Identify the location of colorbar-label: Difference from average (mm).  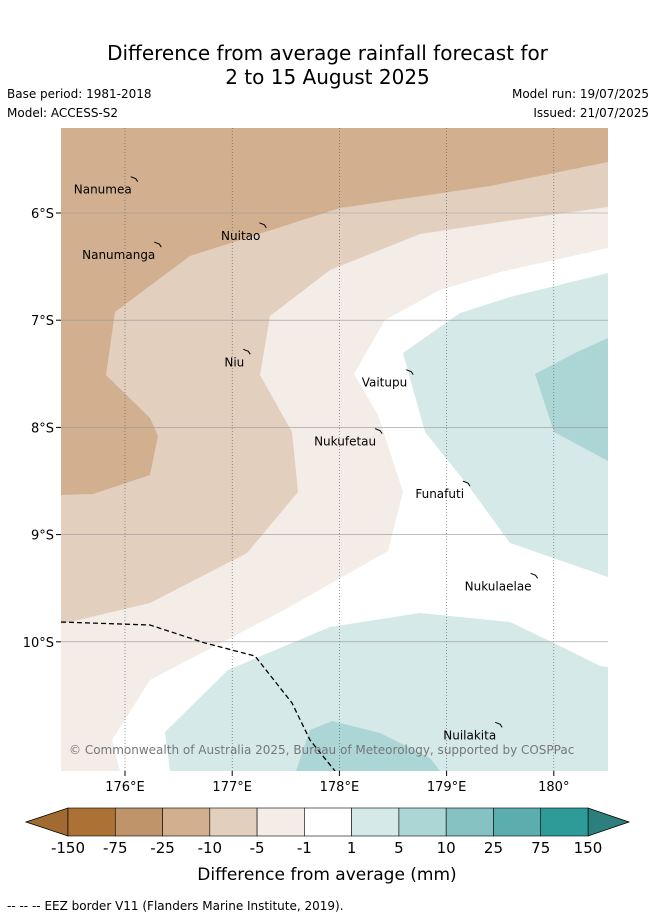
(326, 875).